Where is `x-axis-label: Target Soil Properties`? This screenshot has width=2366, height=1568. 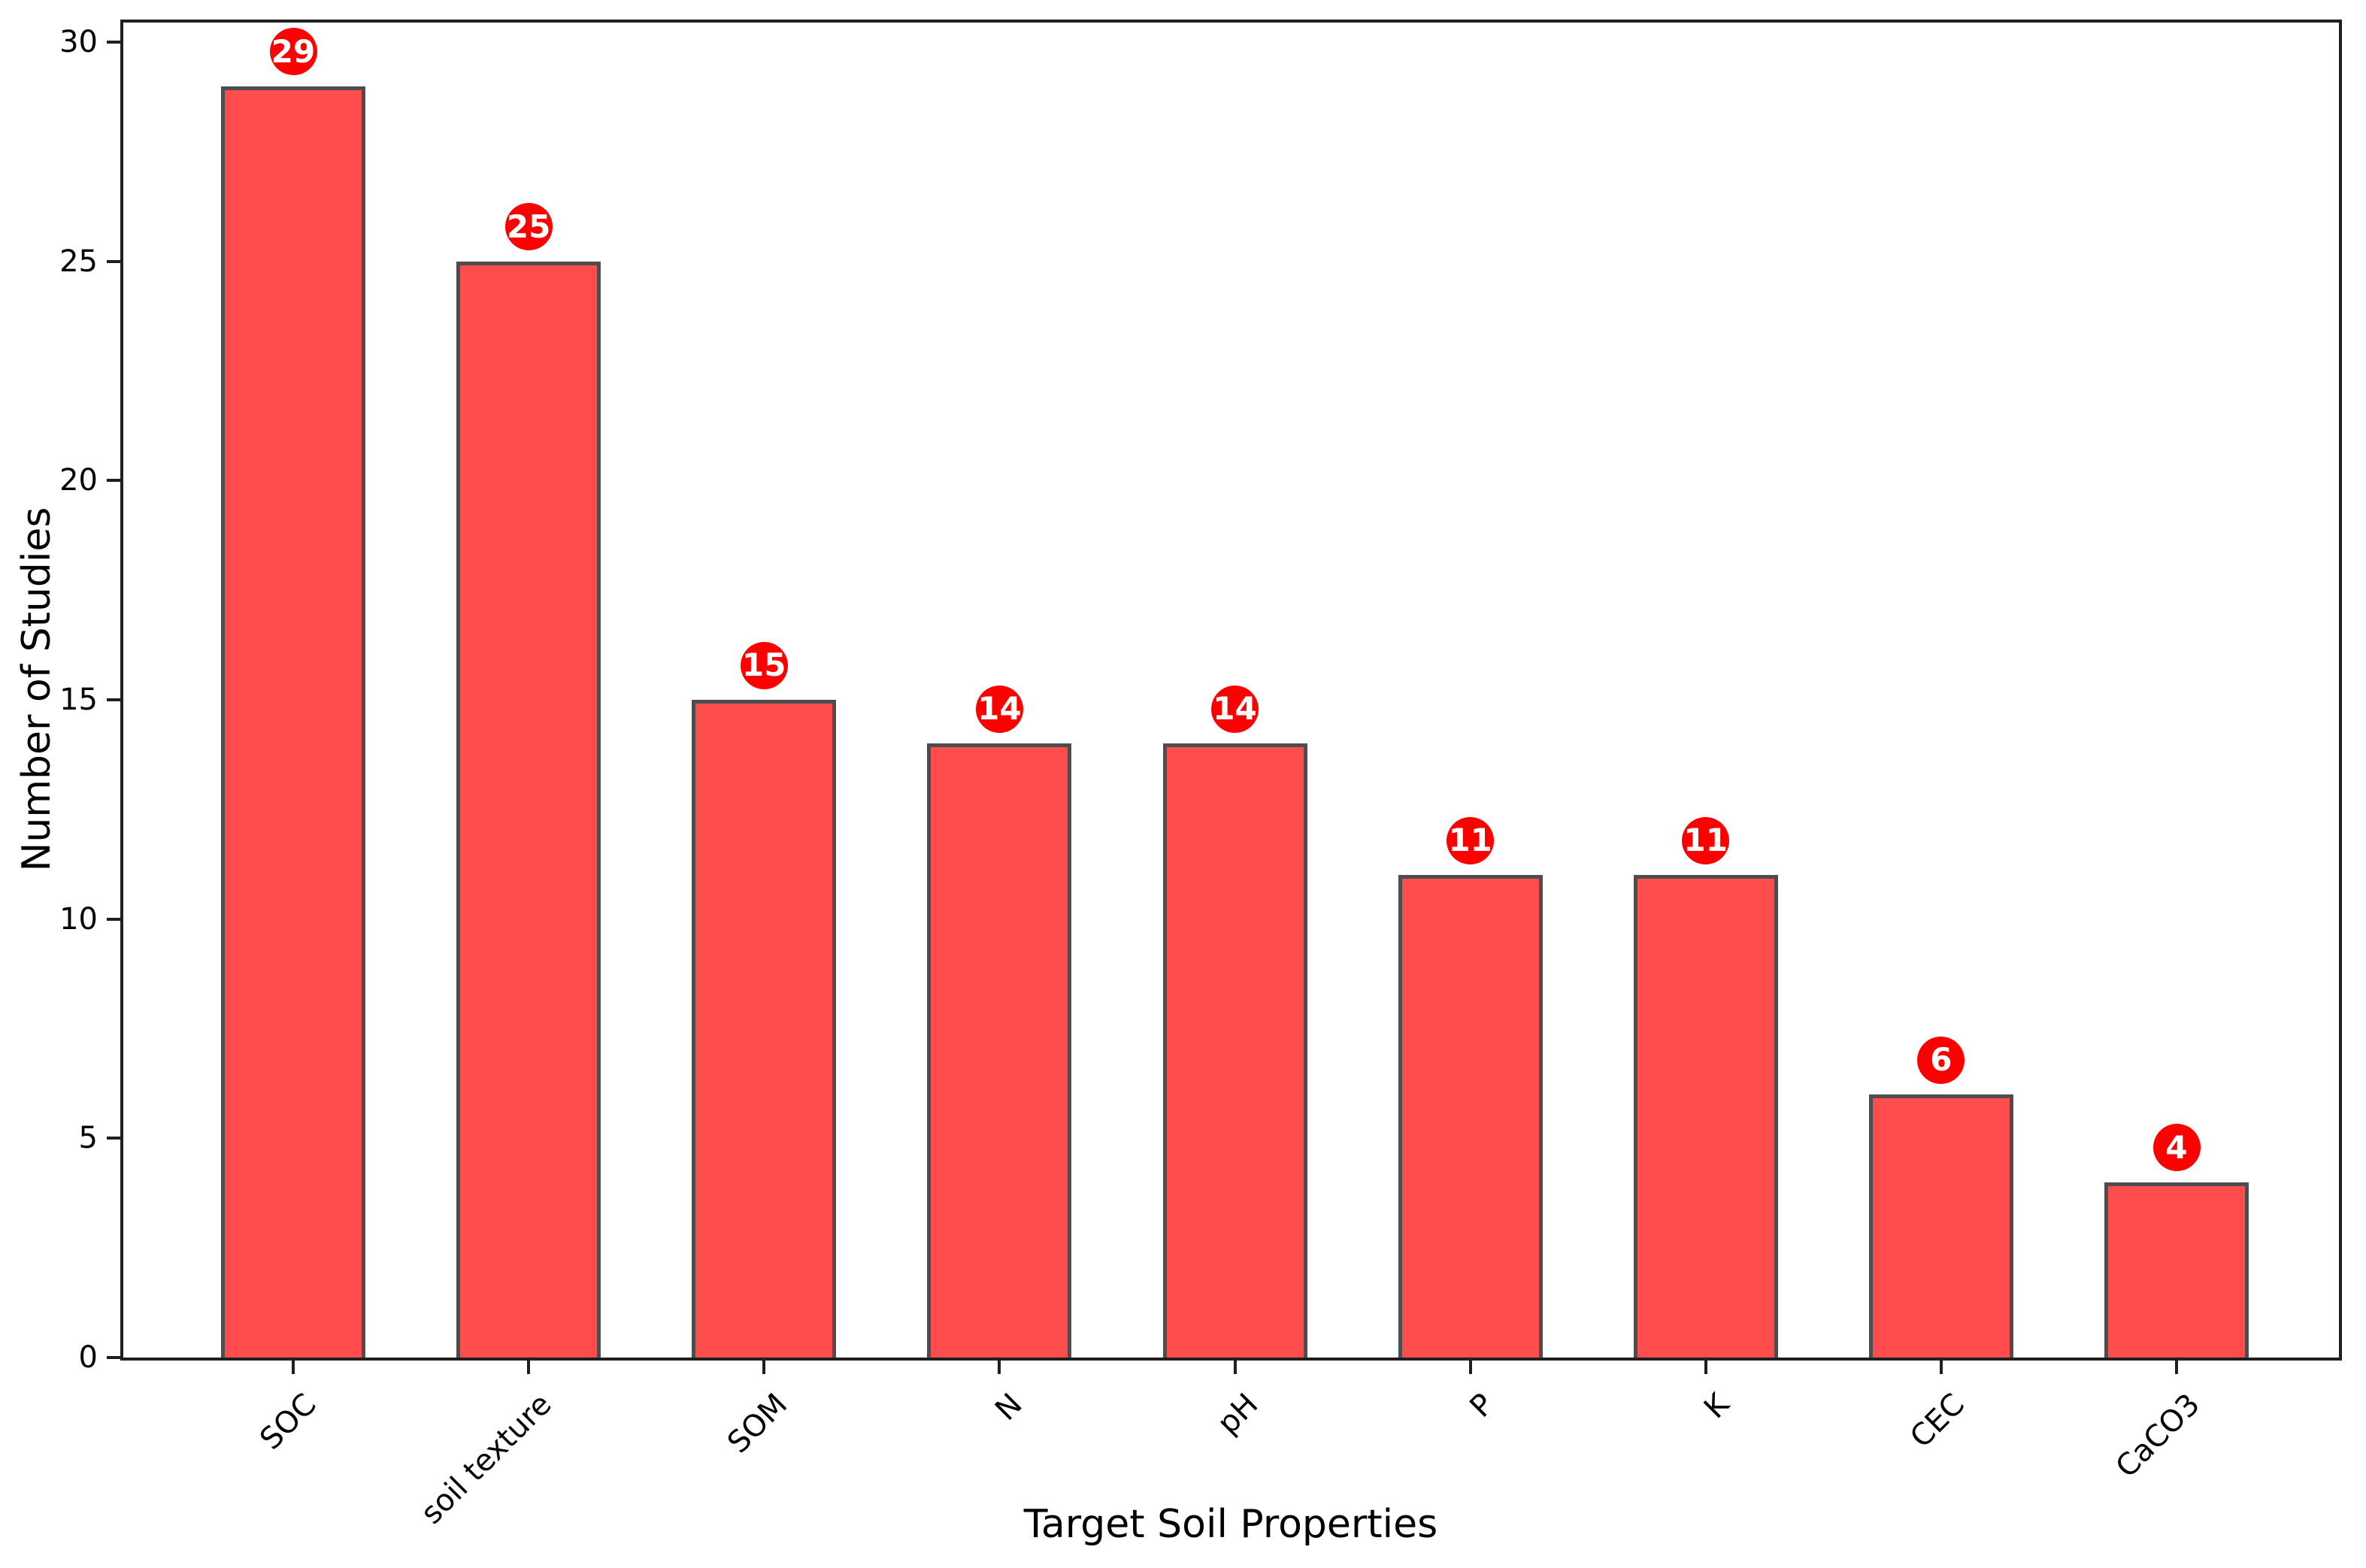 x-axis-label: Target Soil Properties is located at coordinates (1230, 1524).